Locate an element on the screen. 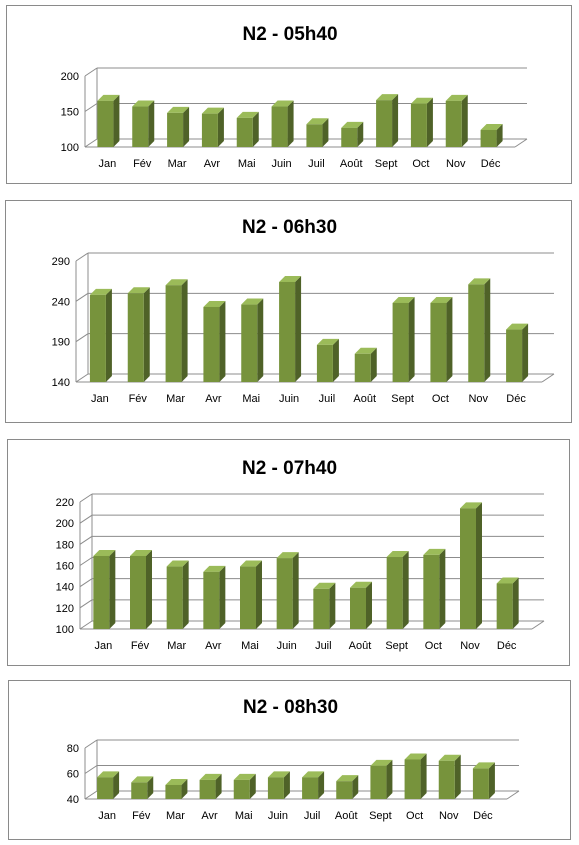 This screenshot has height=845, width=579. x-tick-label: Mai is located at coordinates (251, 399).